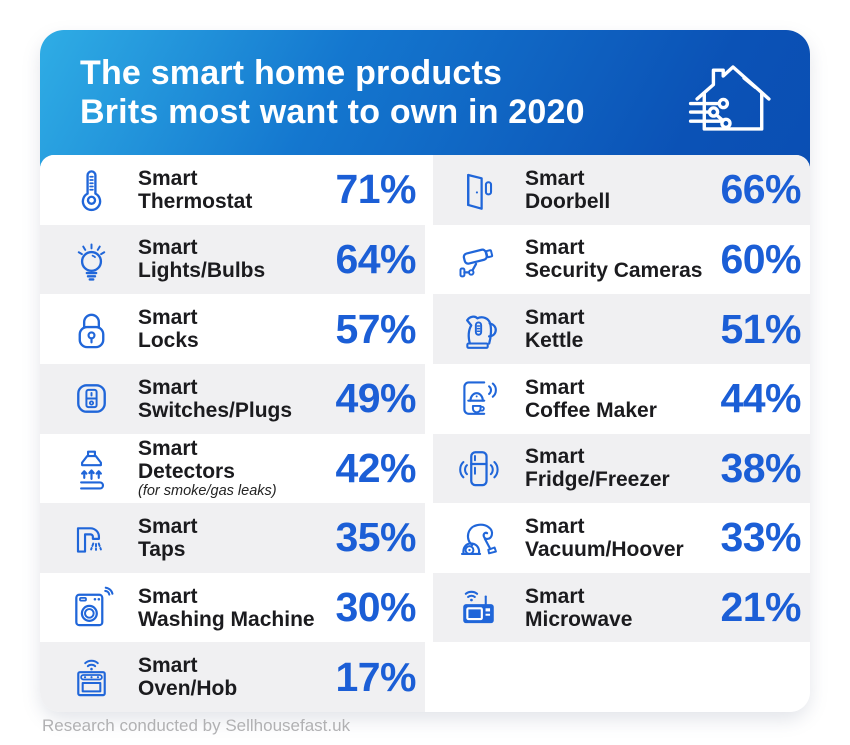  I want to click on product-note: (for smoke/gas leaks), so click(207, 491).